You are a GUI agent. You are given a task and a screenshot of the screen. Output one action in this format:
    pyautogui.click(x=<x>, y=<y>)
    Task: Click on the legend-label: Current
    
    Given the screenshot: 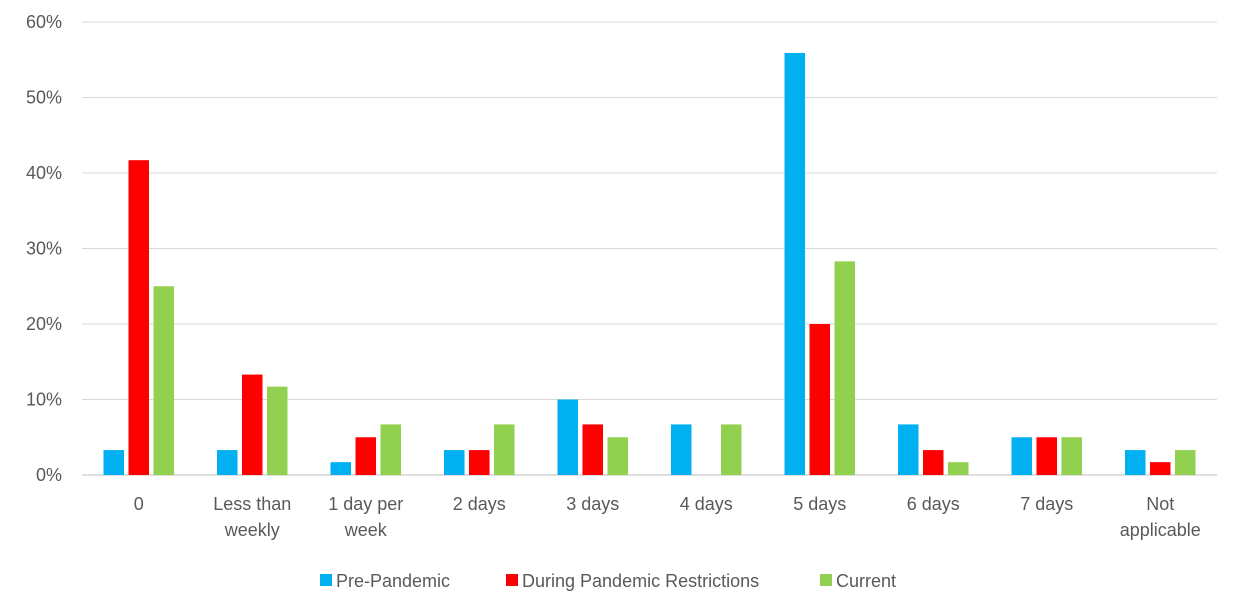 What is the action you would take?
    pyautogui.click(x=866, y=581)
    